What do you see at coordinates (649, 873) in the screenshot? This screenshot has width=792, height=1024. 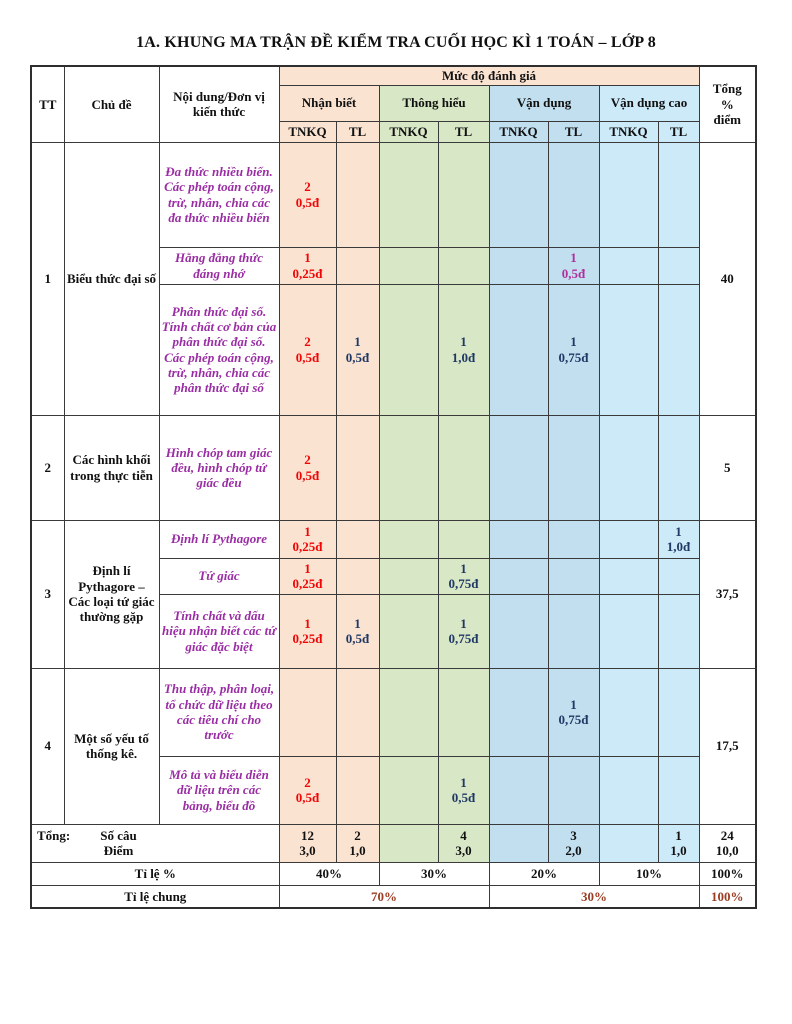 I see `ti-le-van-dung-cao: 10%` at bounding box center [649, 873].